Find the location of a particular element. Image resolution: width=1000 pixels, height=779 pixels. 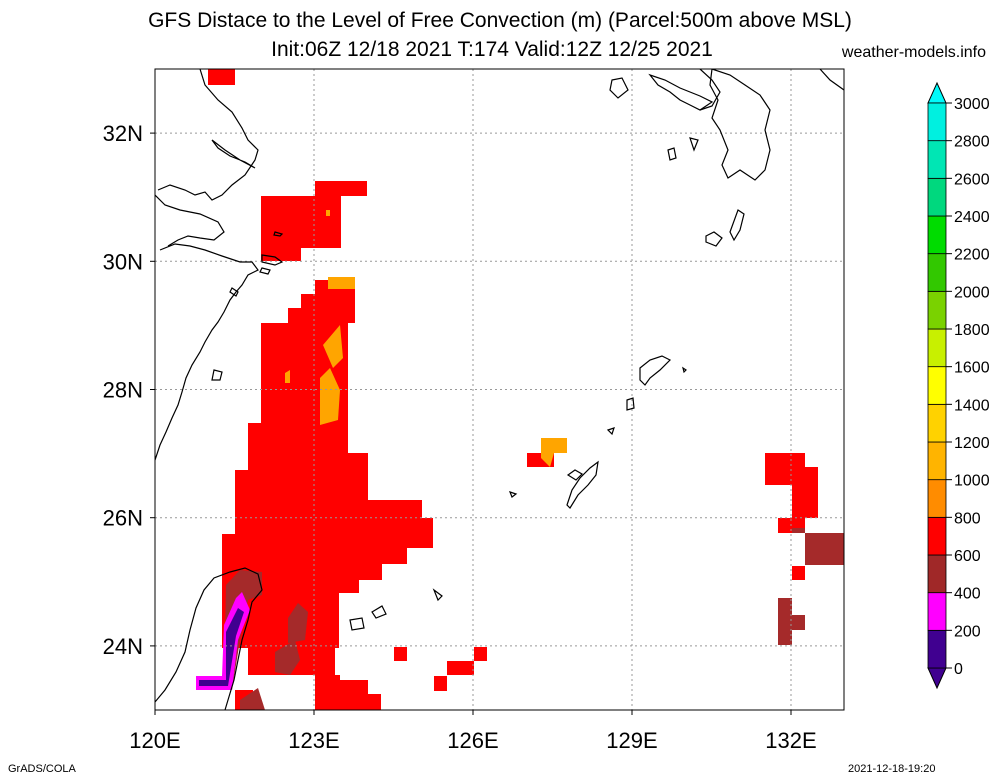

footer-timestamp: 2021-12-18-19:20 is located at coordinates (892, 769).